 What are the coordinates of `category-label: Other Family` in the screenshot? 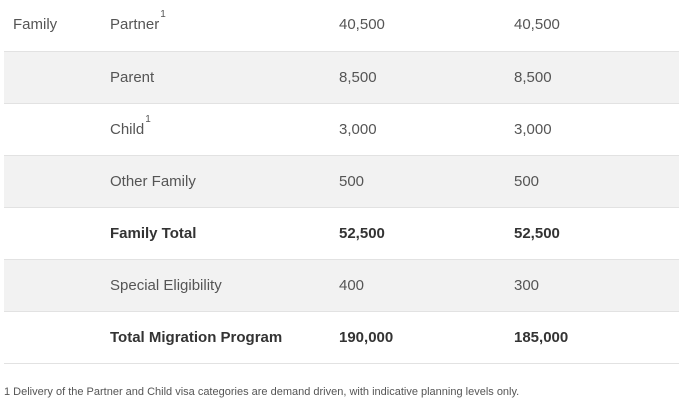 It's located at (153, 181).